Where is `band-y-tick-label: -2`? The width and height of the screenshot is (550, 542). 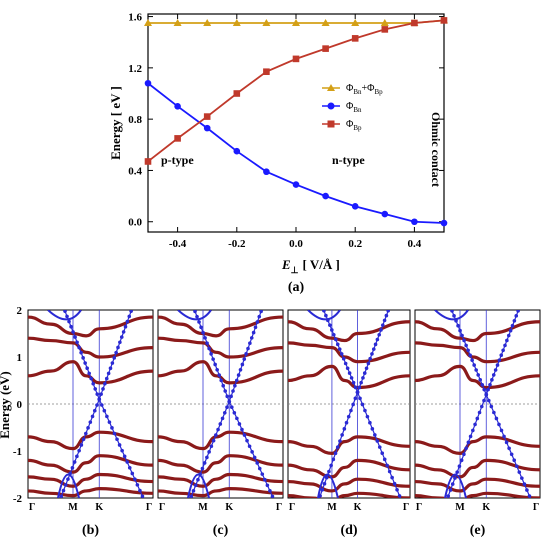 band-y-tick-label: -2 is located at coordinates (18, 499).